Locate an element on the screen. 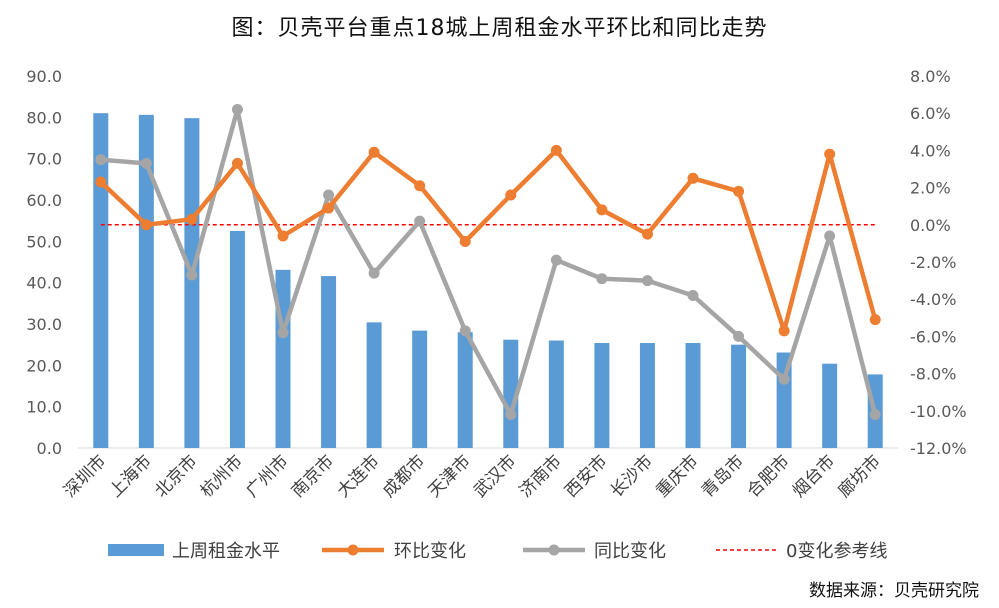 This screenshot has width=999, height=608. data-source-note: 数据来源：贝壳研究院 is located at coordinates (894, 591).